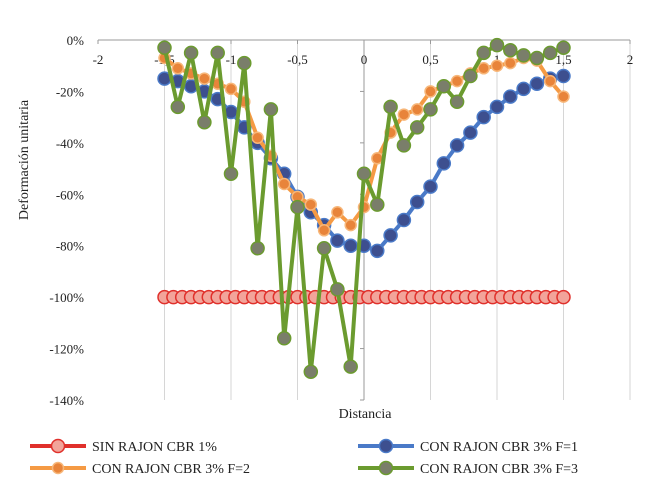  Describe the element at coordinates (563, 59) in the screenshot. I see `x-tick-label: 1,5` at that location.